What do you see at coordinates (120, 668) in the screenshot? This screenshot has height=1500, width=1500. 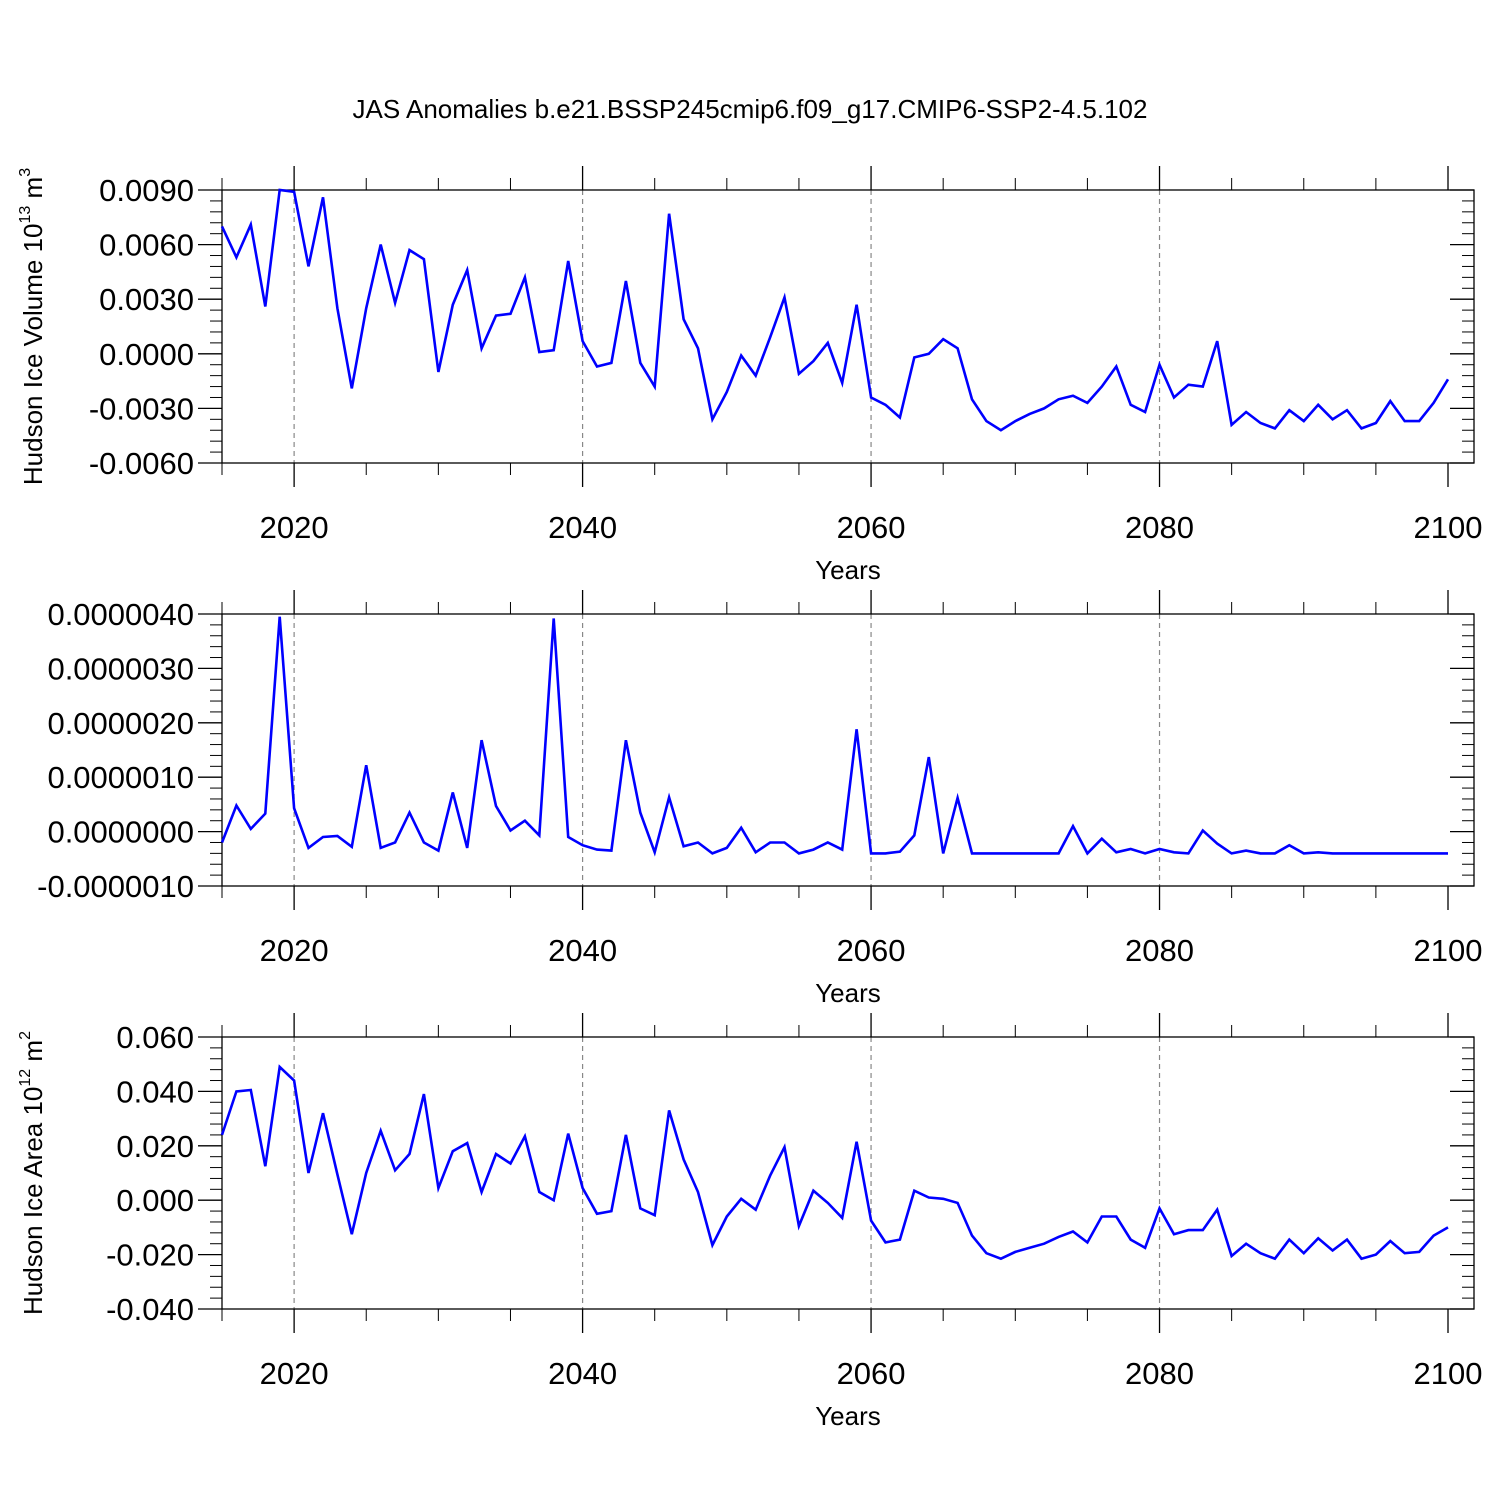 I see `y-tick-label: 0.0000030` at bounding box center [120, 668].